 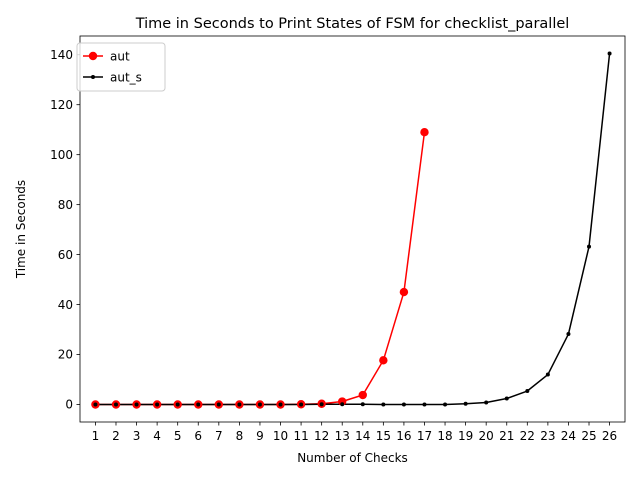 What do you see at coordinates (116, 436) in the screenshot?
I see `x-tick-label: 2` at bounding box center [116, 436].